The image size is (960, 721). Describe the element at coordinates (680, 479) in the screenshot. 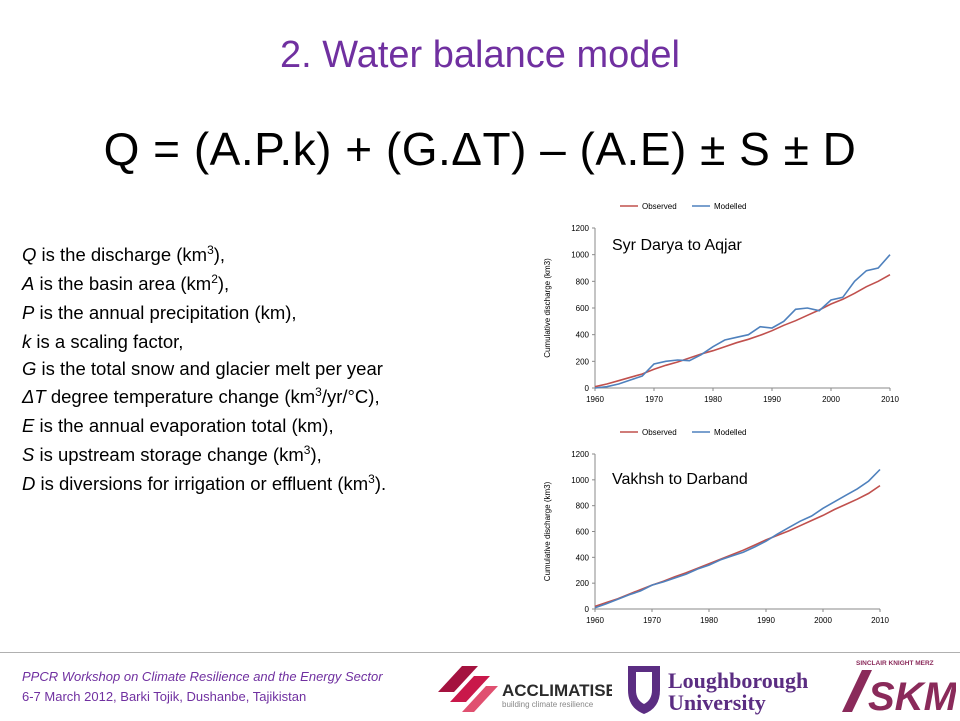

I see `chart-location-label: Vakhsh to Darband` at that location.